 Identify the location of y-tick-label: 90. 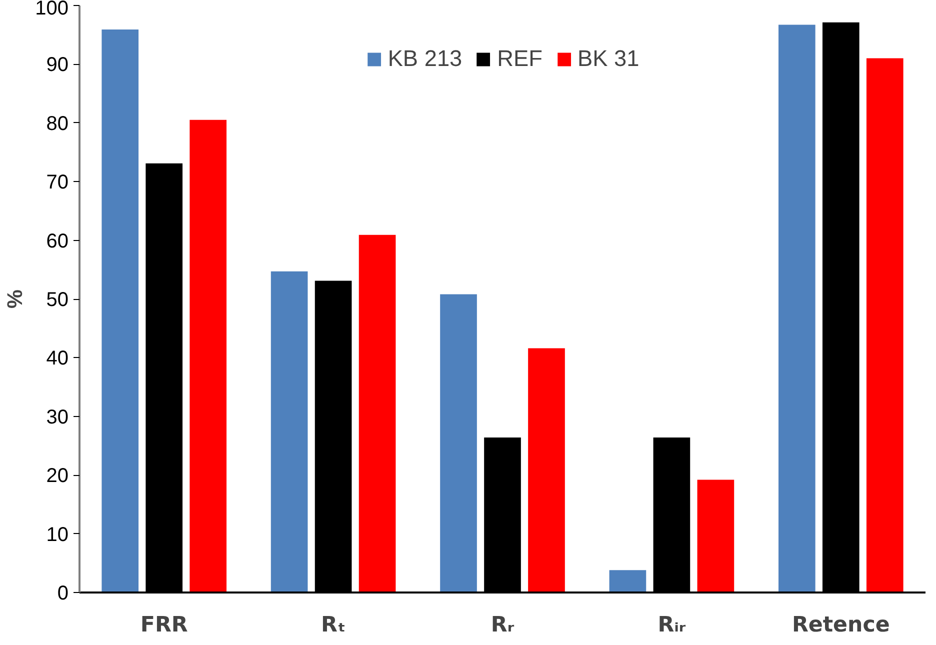
(57, 65).